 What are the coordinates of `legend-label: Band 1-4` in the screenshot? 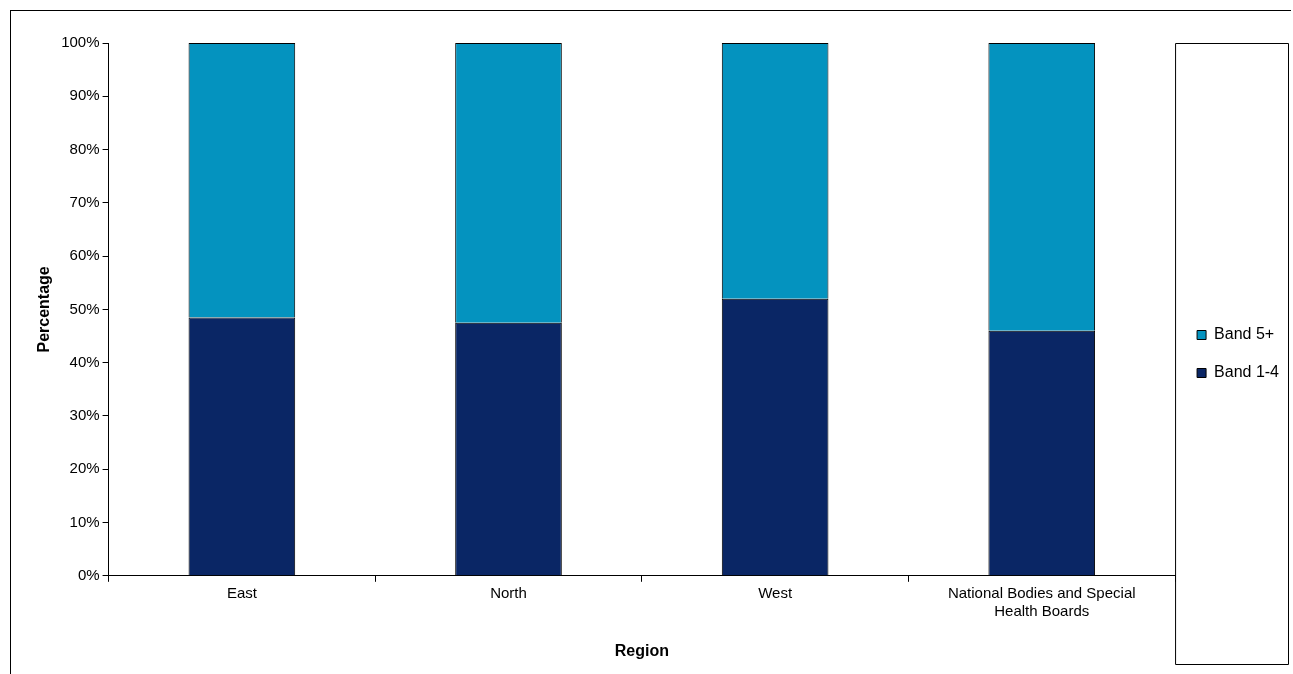 It's located at (1247, 372).